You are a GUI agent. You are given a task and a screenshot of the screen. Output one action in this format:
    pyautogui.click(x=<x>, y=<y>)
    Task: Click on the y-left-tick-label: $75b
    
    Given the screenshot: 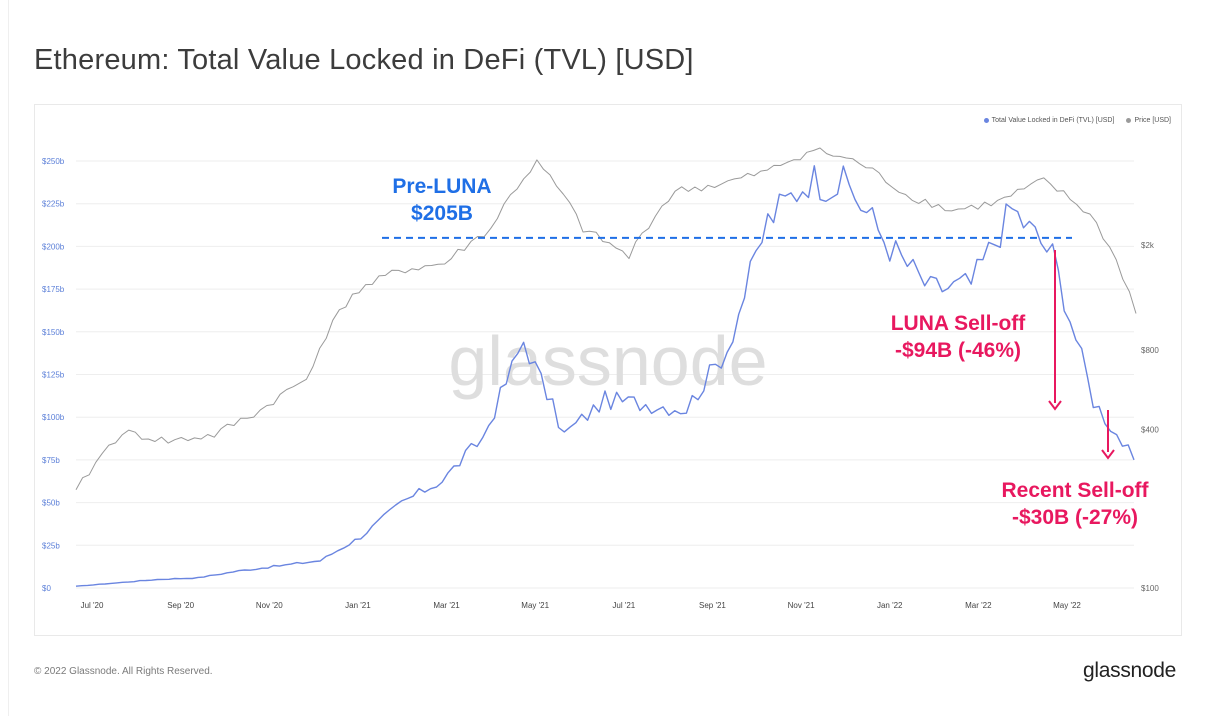 What is the action you would take?
    pyautogui.click(x=51, y=460)
    